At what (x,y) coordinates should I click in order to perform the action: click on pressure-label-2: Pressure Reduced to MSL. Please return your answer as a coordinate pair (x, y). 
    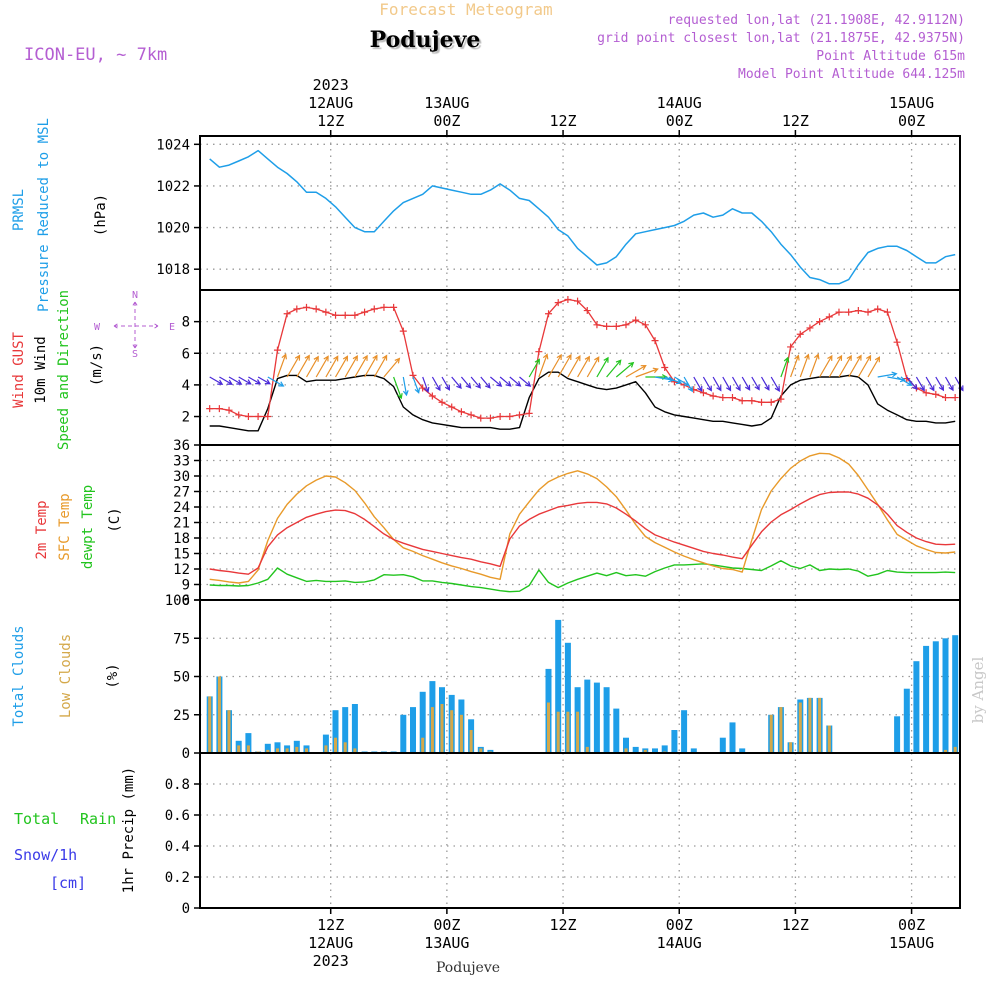
    Looking at the image, I should click on (44, 215).